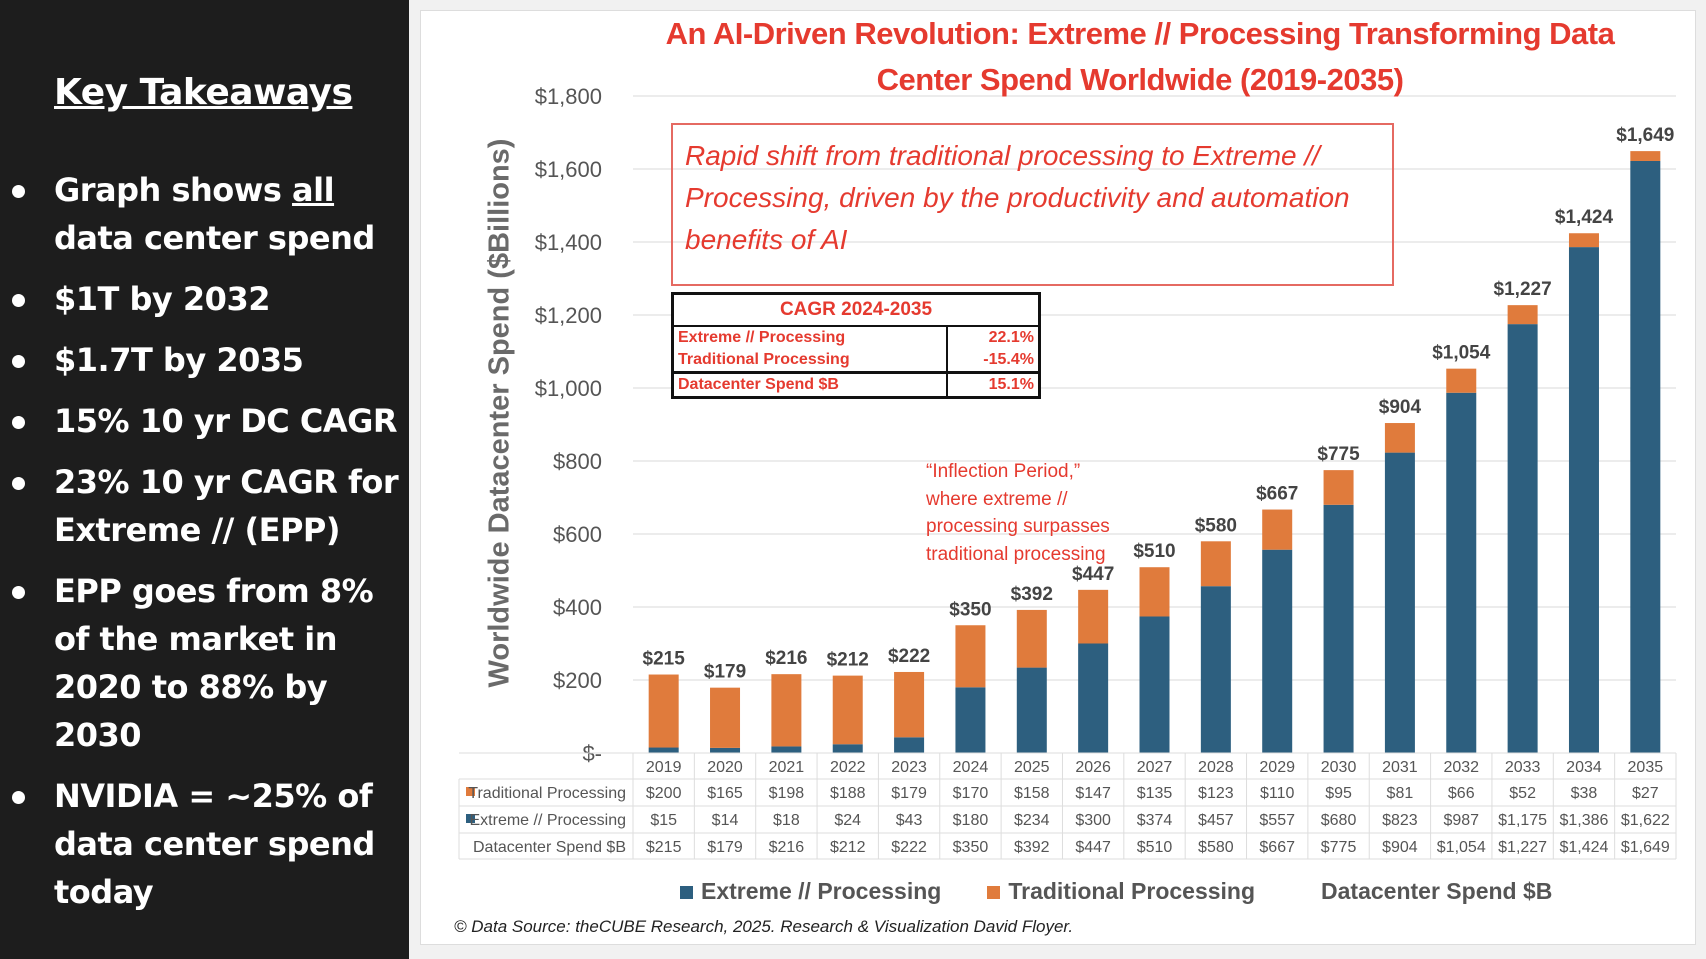 This screenshot has height=959, width=1706. Describe the element at coordinates (810, 384) in the screenshot. I see `cagr-label: Datacenter Spend $B` at that location.